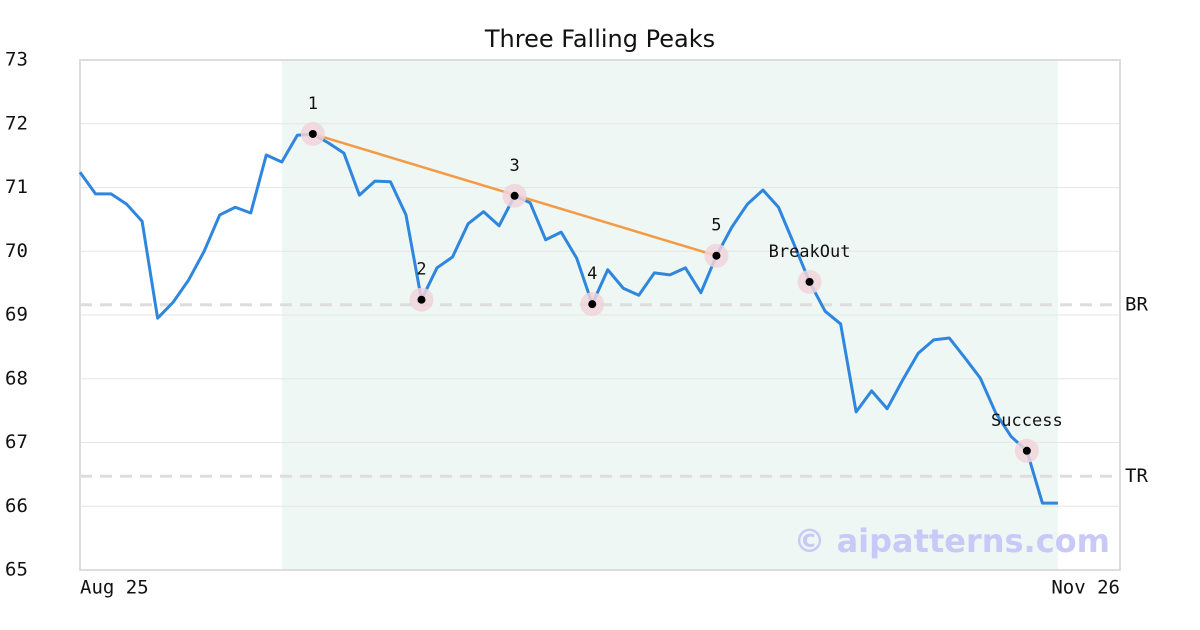  Describe the element at coordinates (1136, 476) in the screenshot. I see `reference-label: TR` at that location.